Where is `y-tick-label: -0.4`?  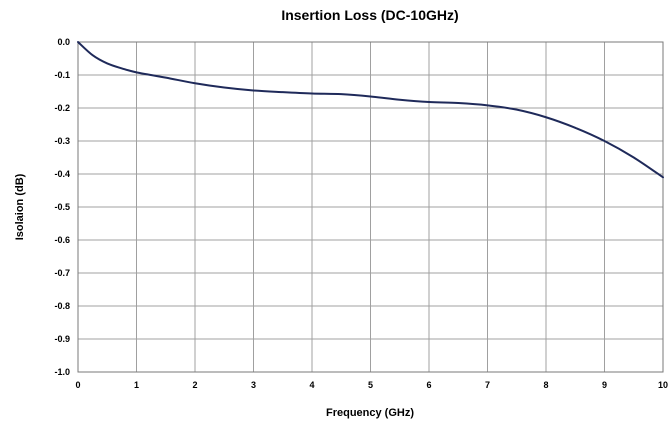 y-tick-label: -0.4 is located at coordinates (62, 174).